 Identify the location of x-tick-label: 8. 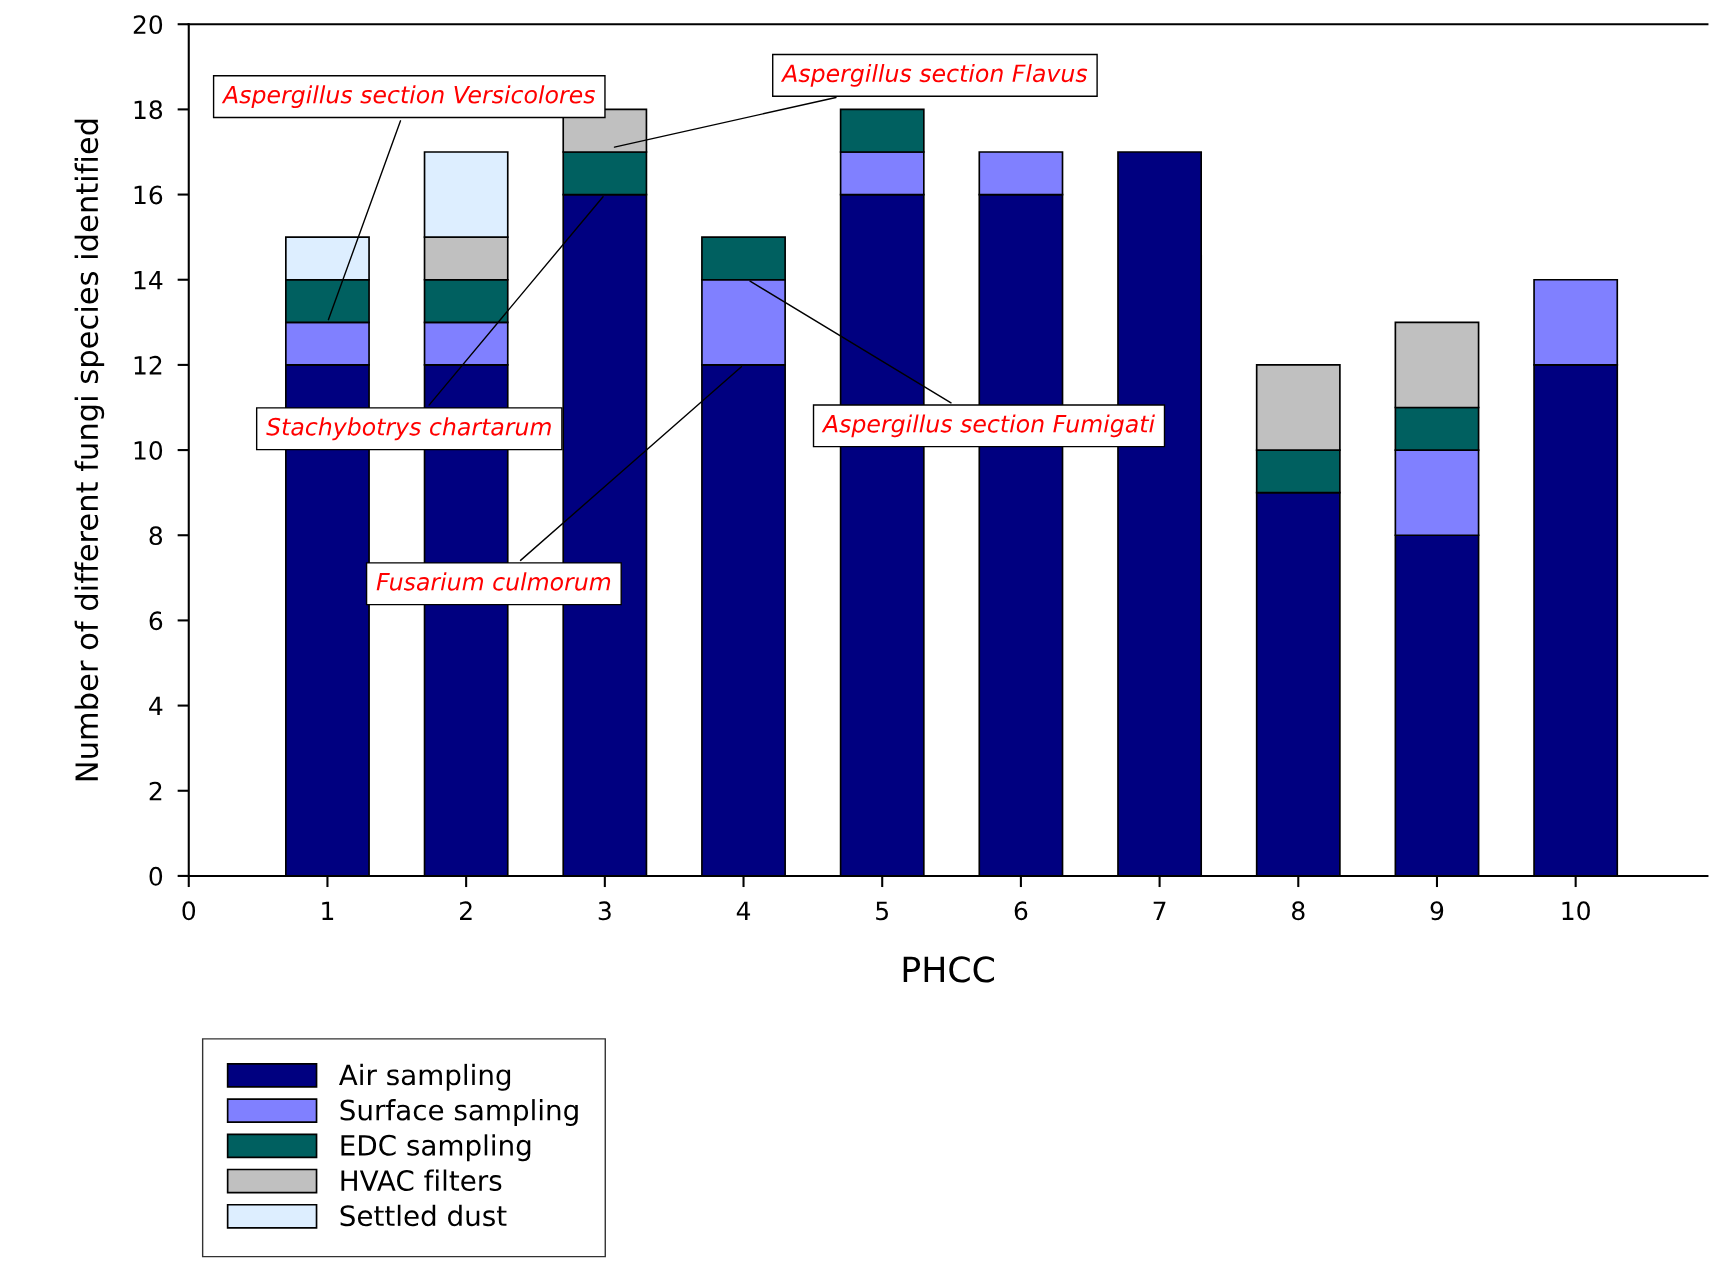
(1298, 911).